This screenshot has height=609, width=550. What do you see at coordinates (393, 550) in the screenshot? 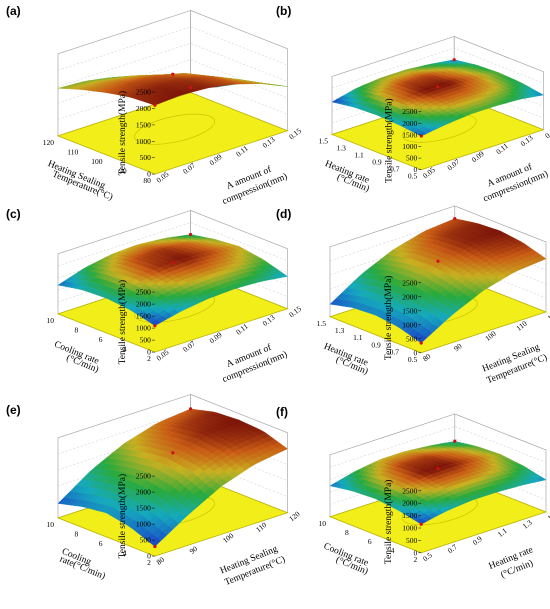
I see `y-tick-label: 4` at bounding box center [393, 550].